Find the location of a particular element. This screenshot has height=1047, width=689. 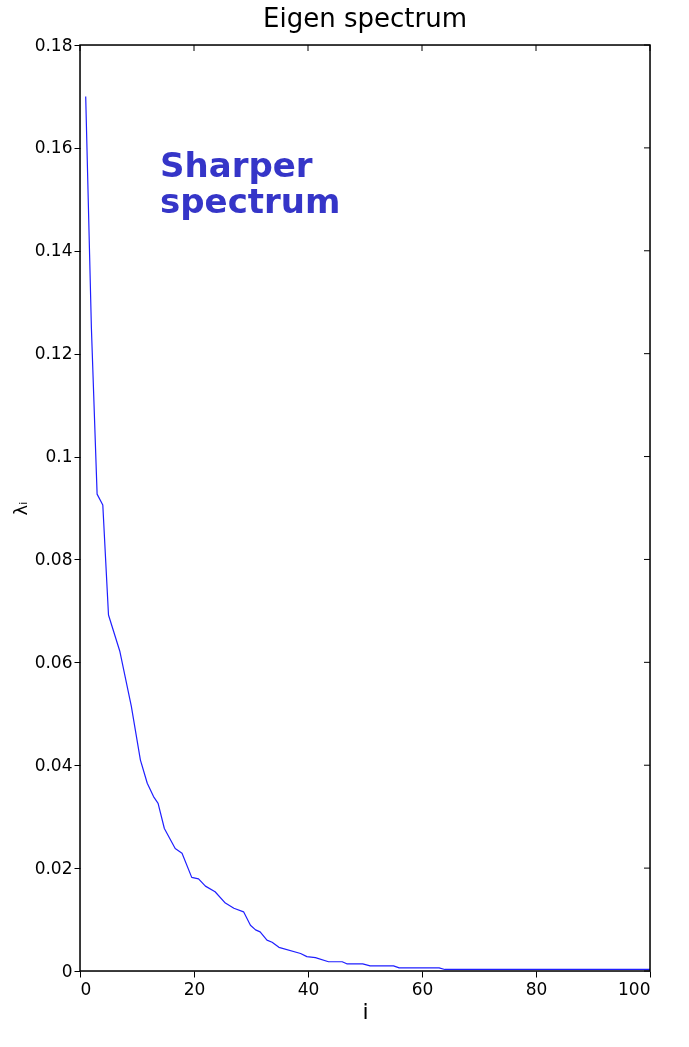

x-tick-label: 100 is located at coordinates (634, 988).